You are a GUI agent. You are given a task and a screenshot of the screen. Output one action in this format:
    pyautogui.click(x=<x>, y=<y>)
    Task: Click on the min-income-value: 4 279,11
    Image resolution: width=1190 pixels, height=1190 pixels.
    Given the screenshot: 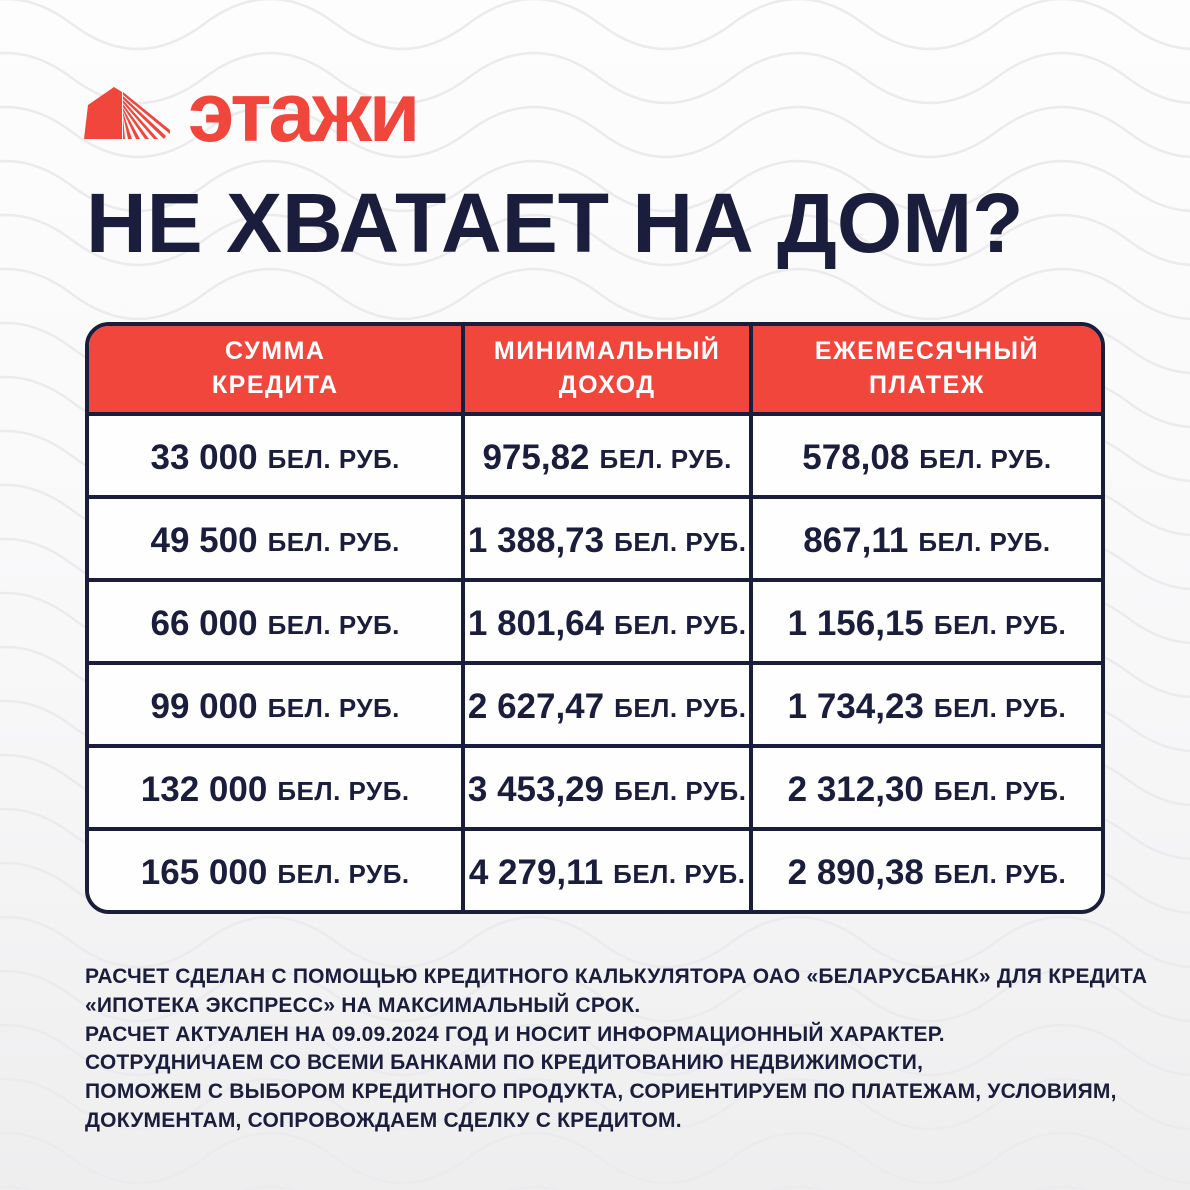 What is the action you would take?
    pyautogui.click(x=536, y=872)
    